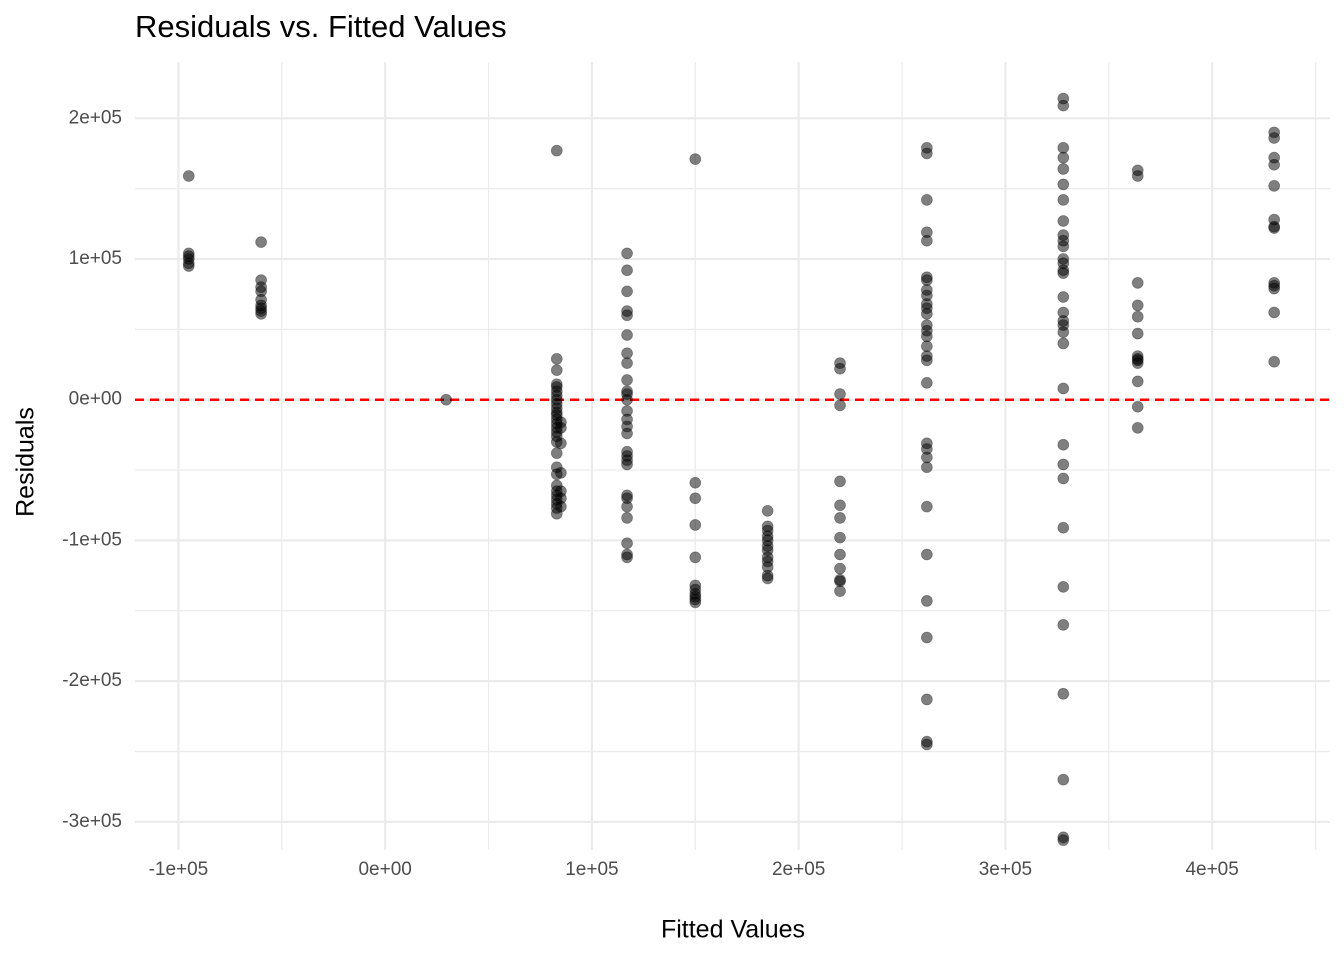 This screenshot has height=960, width=1344. Describe the element at coordinates (92, 680) in the screenshot. I see `y-tick-label: -2e+05` at that location.